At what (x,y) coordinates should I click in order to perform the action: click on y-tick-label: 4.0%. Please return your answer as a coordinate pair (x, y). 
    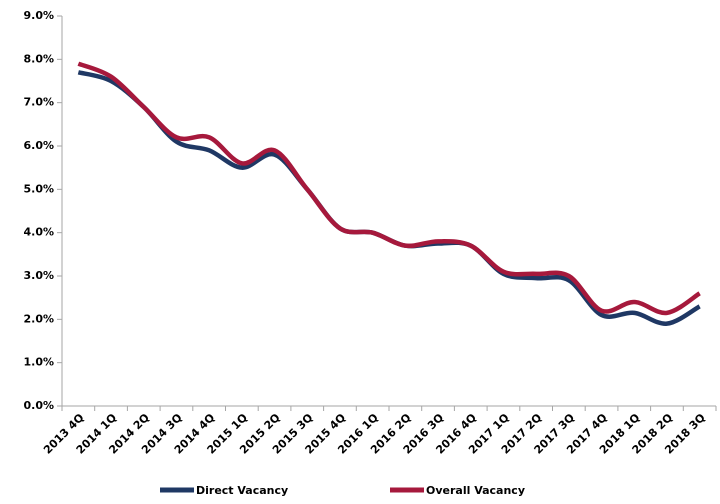
    Looking at the image, I should click on (38, 232).